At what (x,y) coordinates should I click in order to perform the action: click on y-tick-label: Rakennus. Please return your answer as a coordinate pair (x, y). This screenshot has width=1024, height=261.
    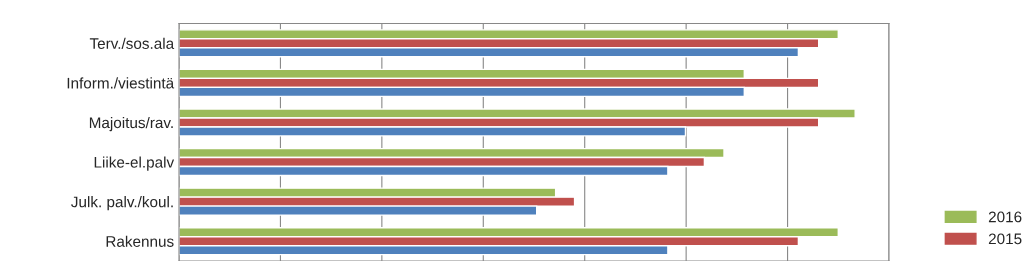
    Looking at the image, I should click on (140, 241).